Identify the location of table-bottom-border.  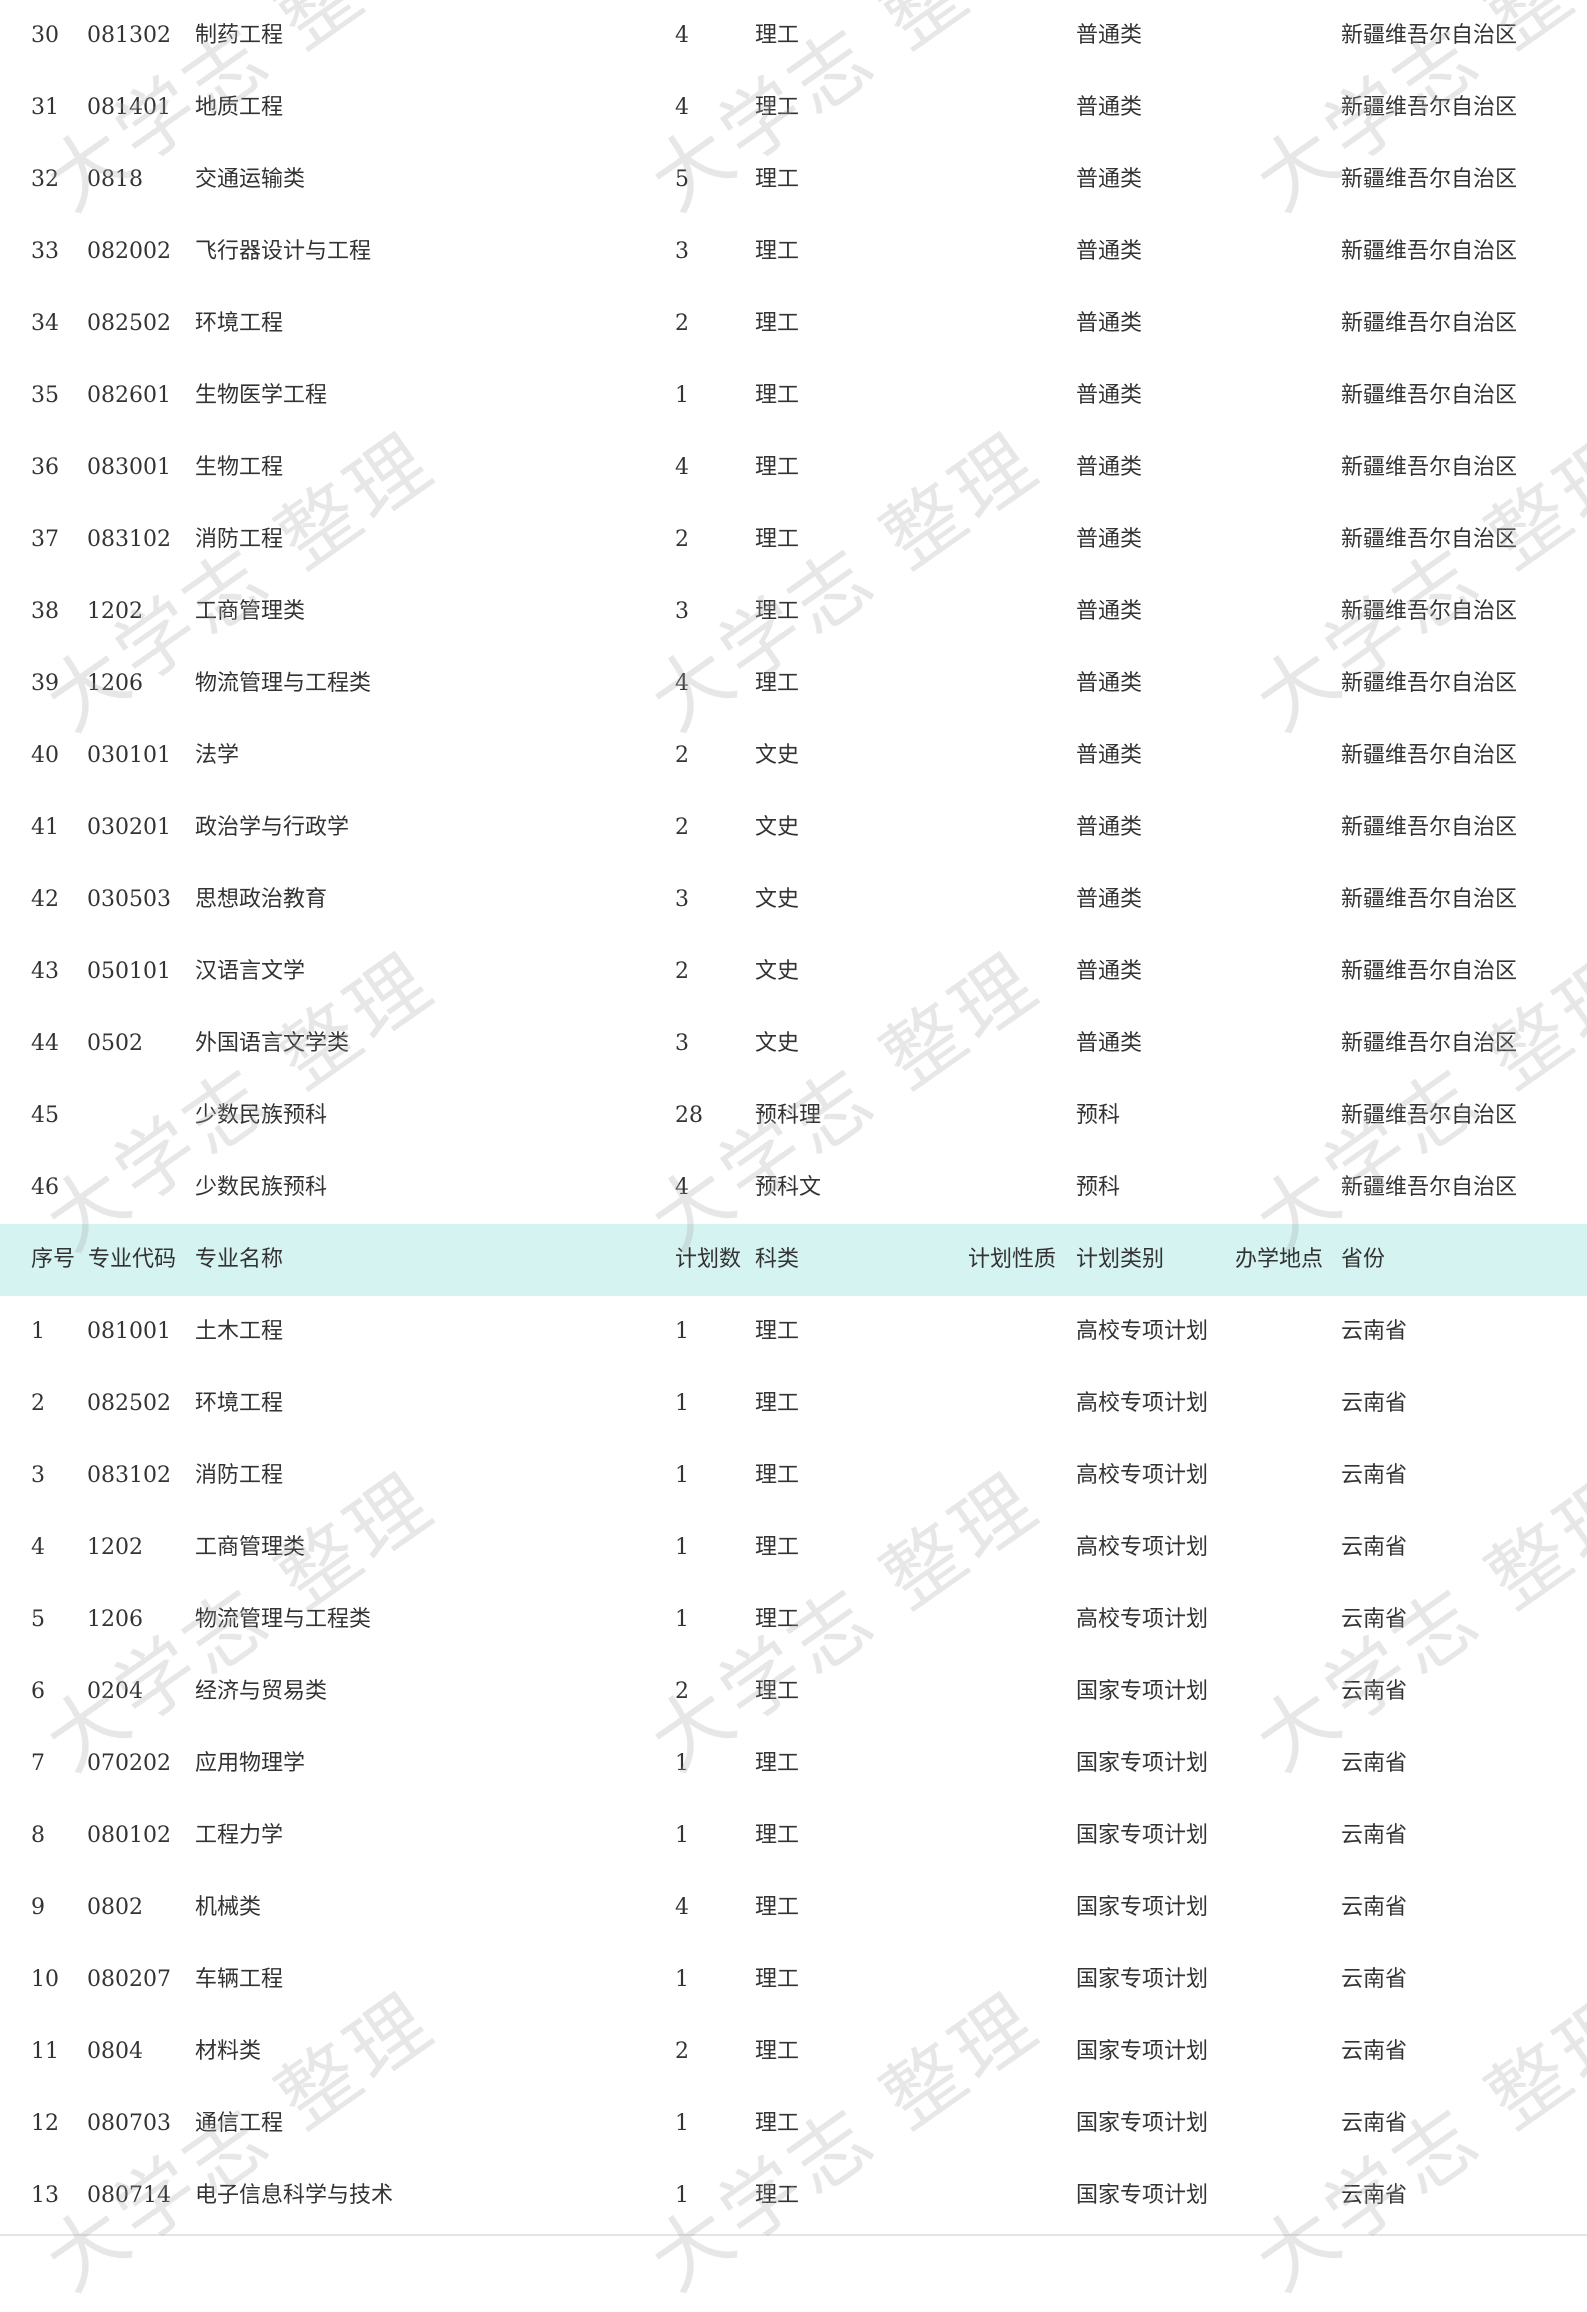
(793, 2235).